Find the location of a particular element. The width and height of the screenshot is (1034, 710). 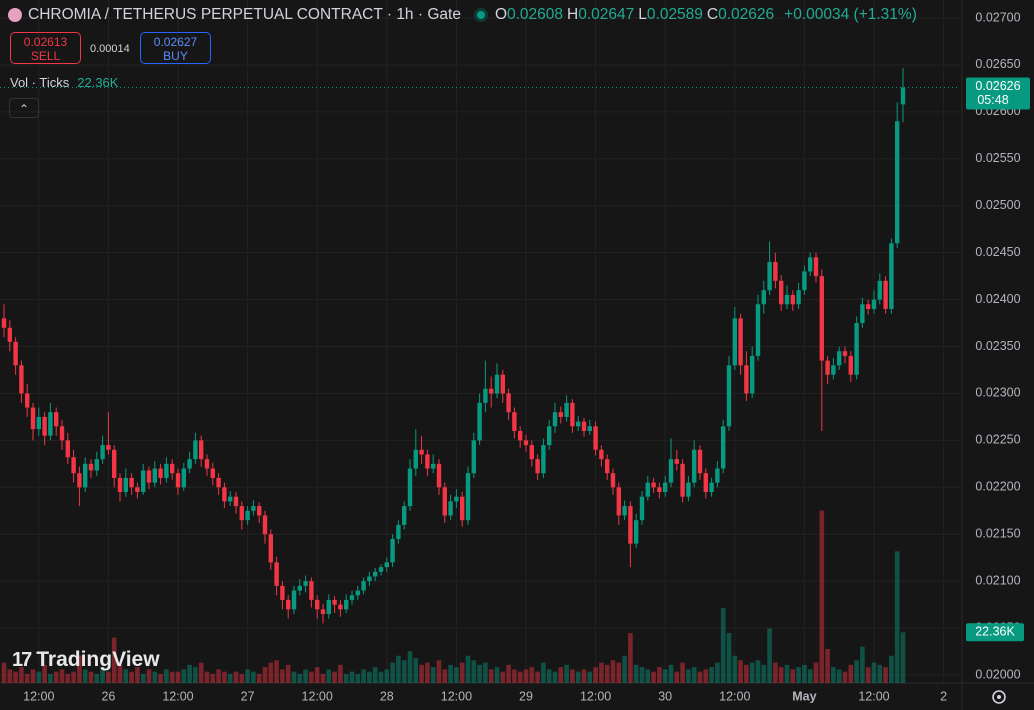

sell-button: 0.02613 SELL is located at coordinates (45, 48).